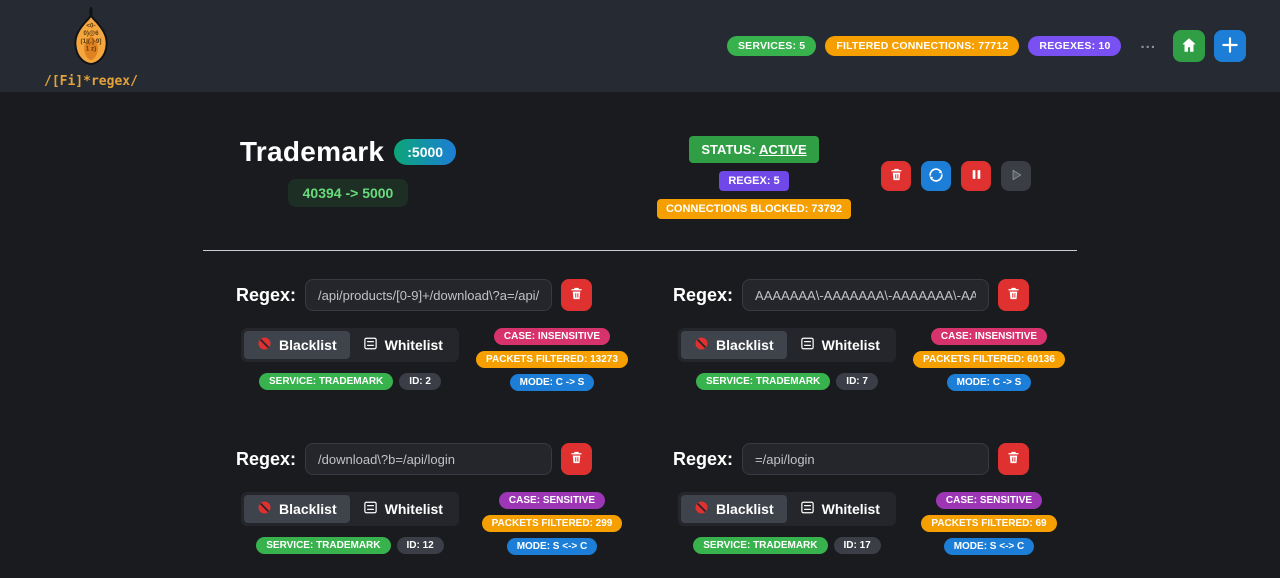 Image resolution: width=1280 pixels, height=578 pixels. Describe the element at coordinates (782, 149) in the screenshot. I see `status-value: ACTIVE` at that location.